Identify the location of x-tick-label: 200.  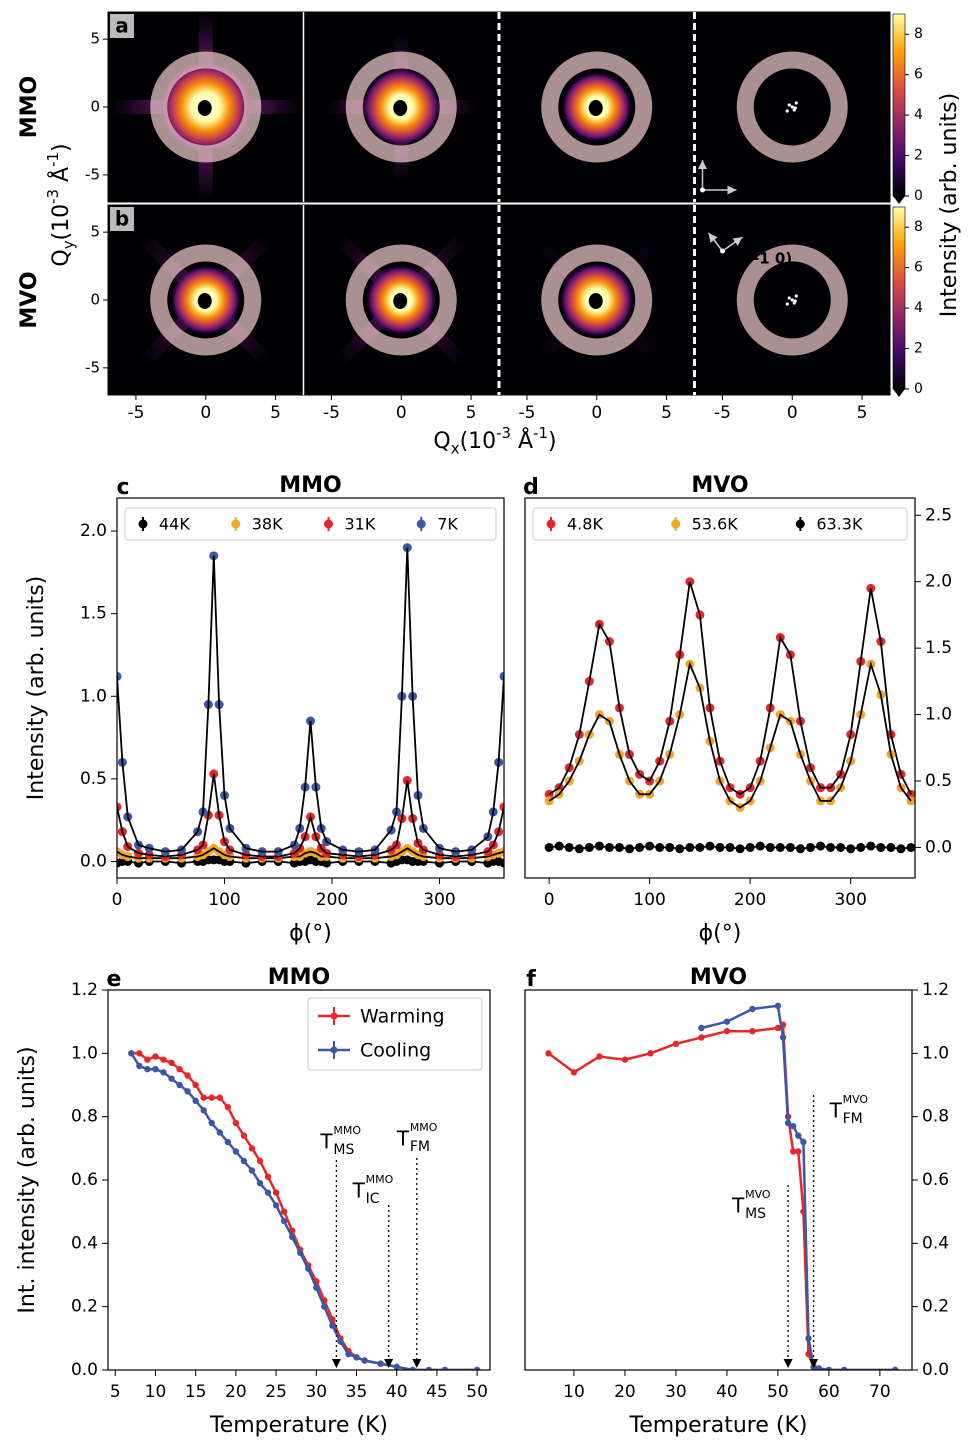
(332, 900).